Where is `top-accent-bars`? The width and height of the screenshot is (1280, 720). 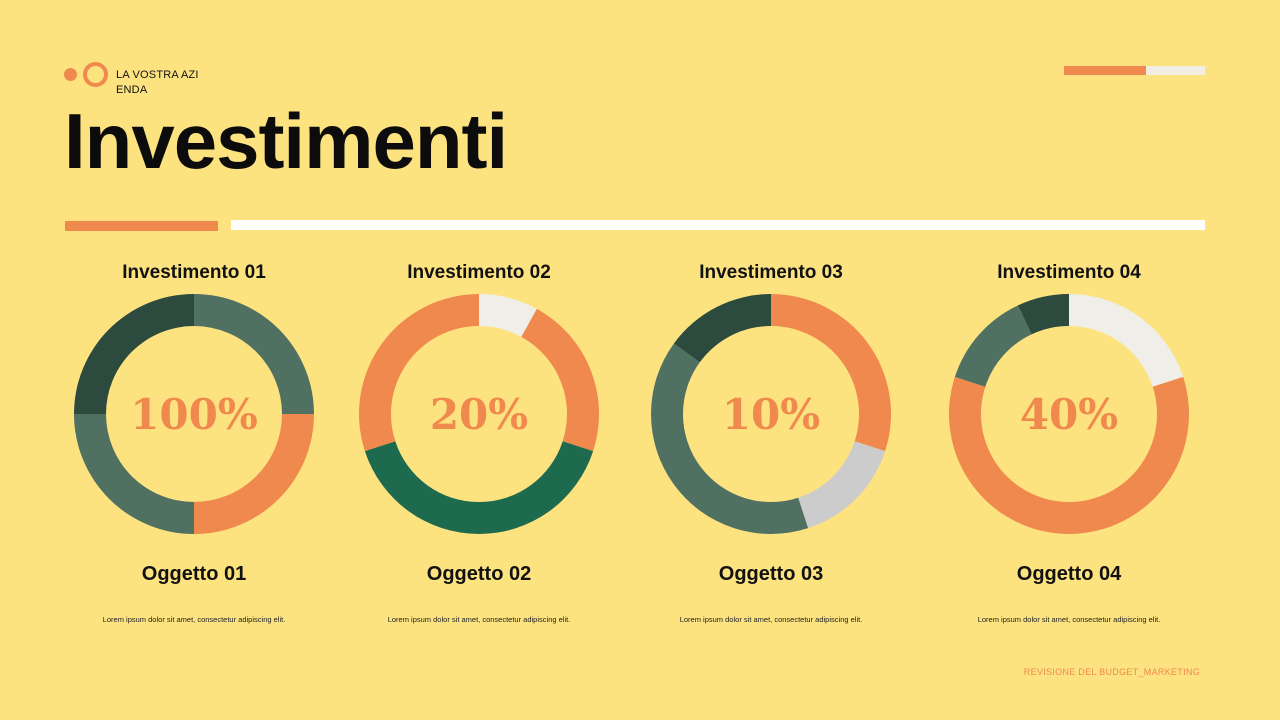
top-accent-bars is located at coordinates (1134, 70).